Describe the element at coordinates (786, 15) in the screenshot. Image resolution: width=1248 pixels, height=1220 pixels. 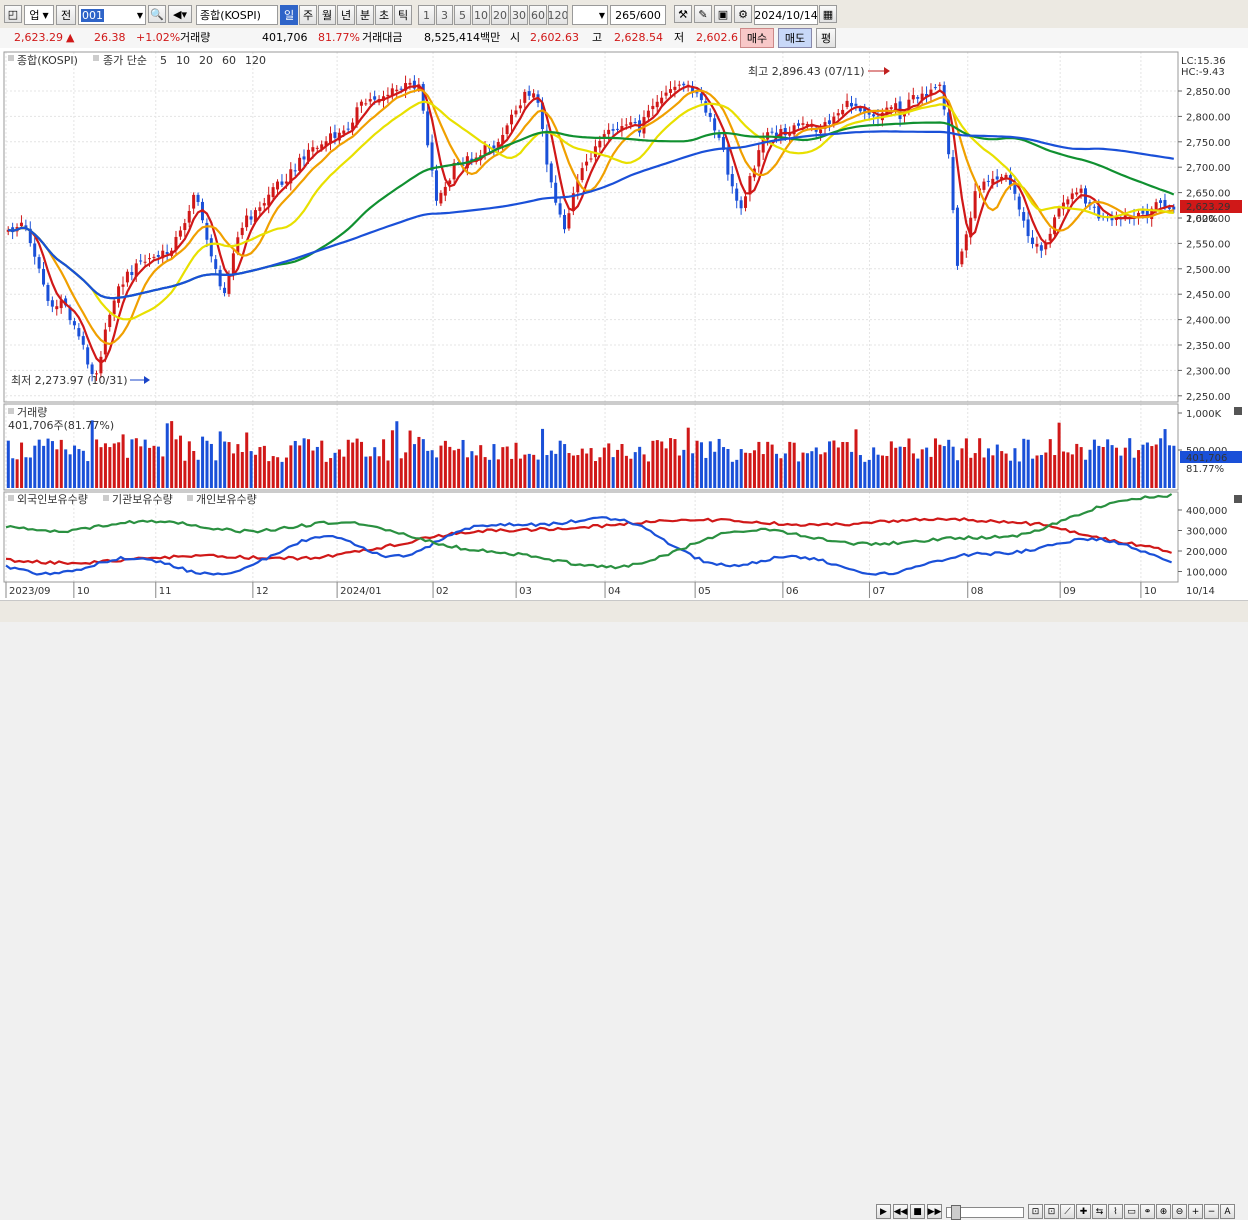
I see `date-field: 2024/10/14` at that location.